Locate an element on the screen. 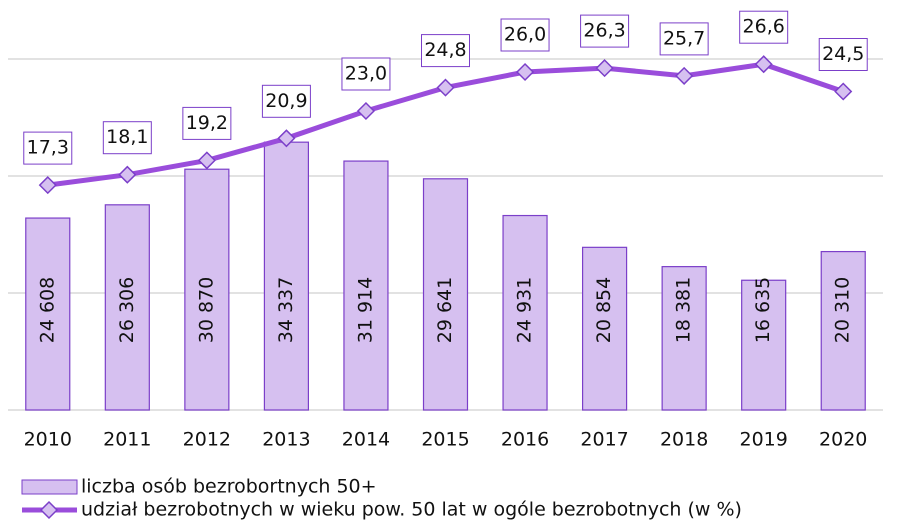 The height and width of the screenshot is (522, 915). bar-value-label: 31 914 is located at coordinates (365, 310).